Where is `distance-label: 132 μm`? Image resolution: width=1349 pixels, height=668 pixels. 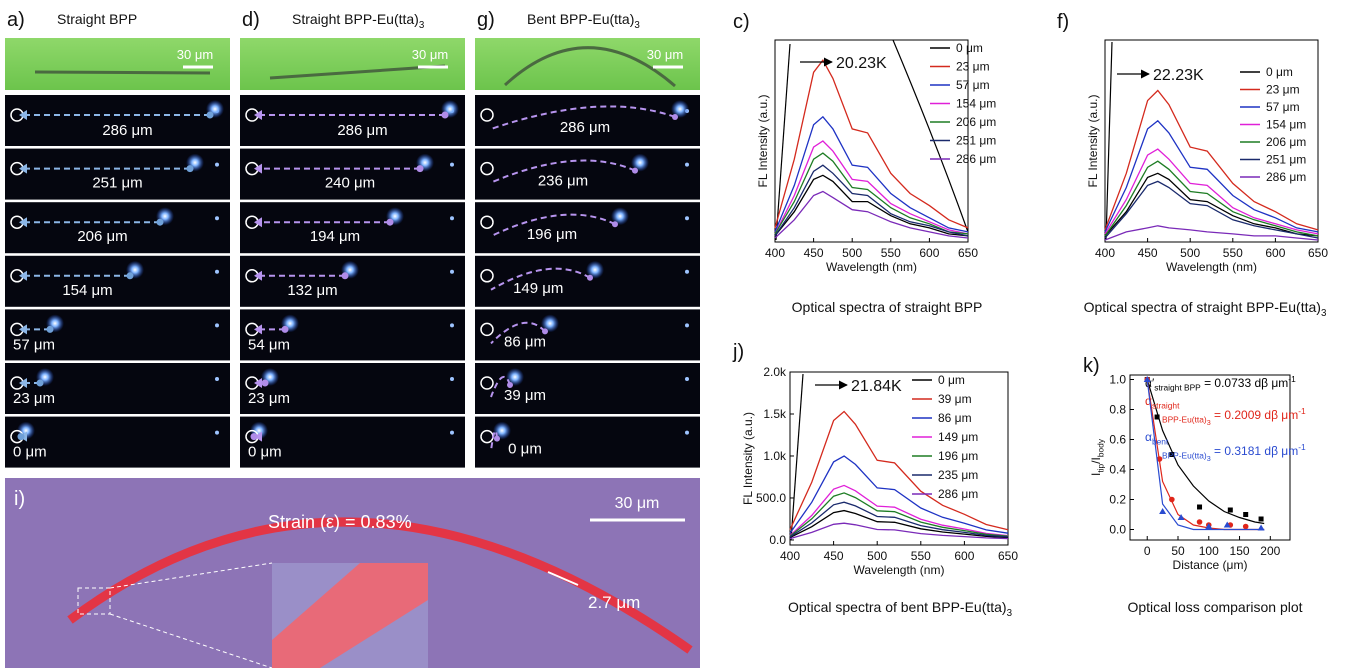
distance-label: 132 μm is located at coordinates (312, 290).